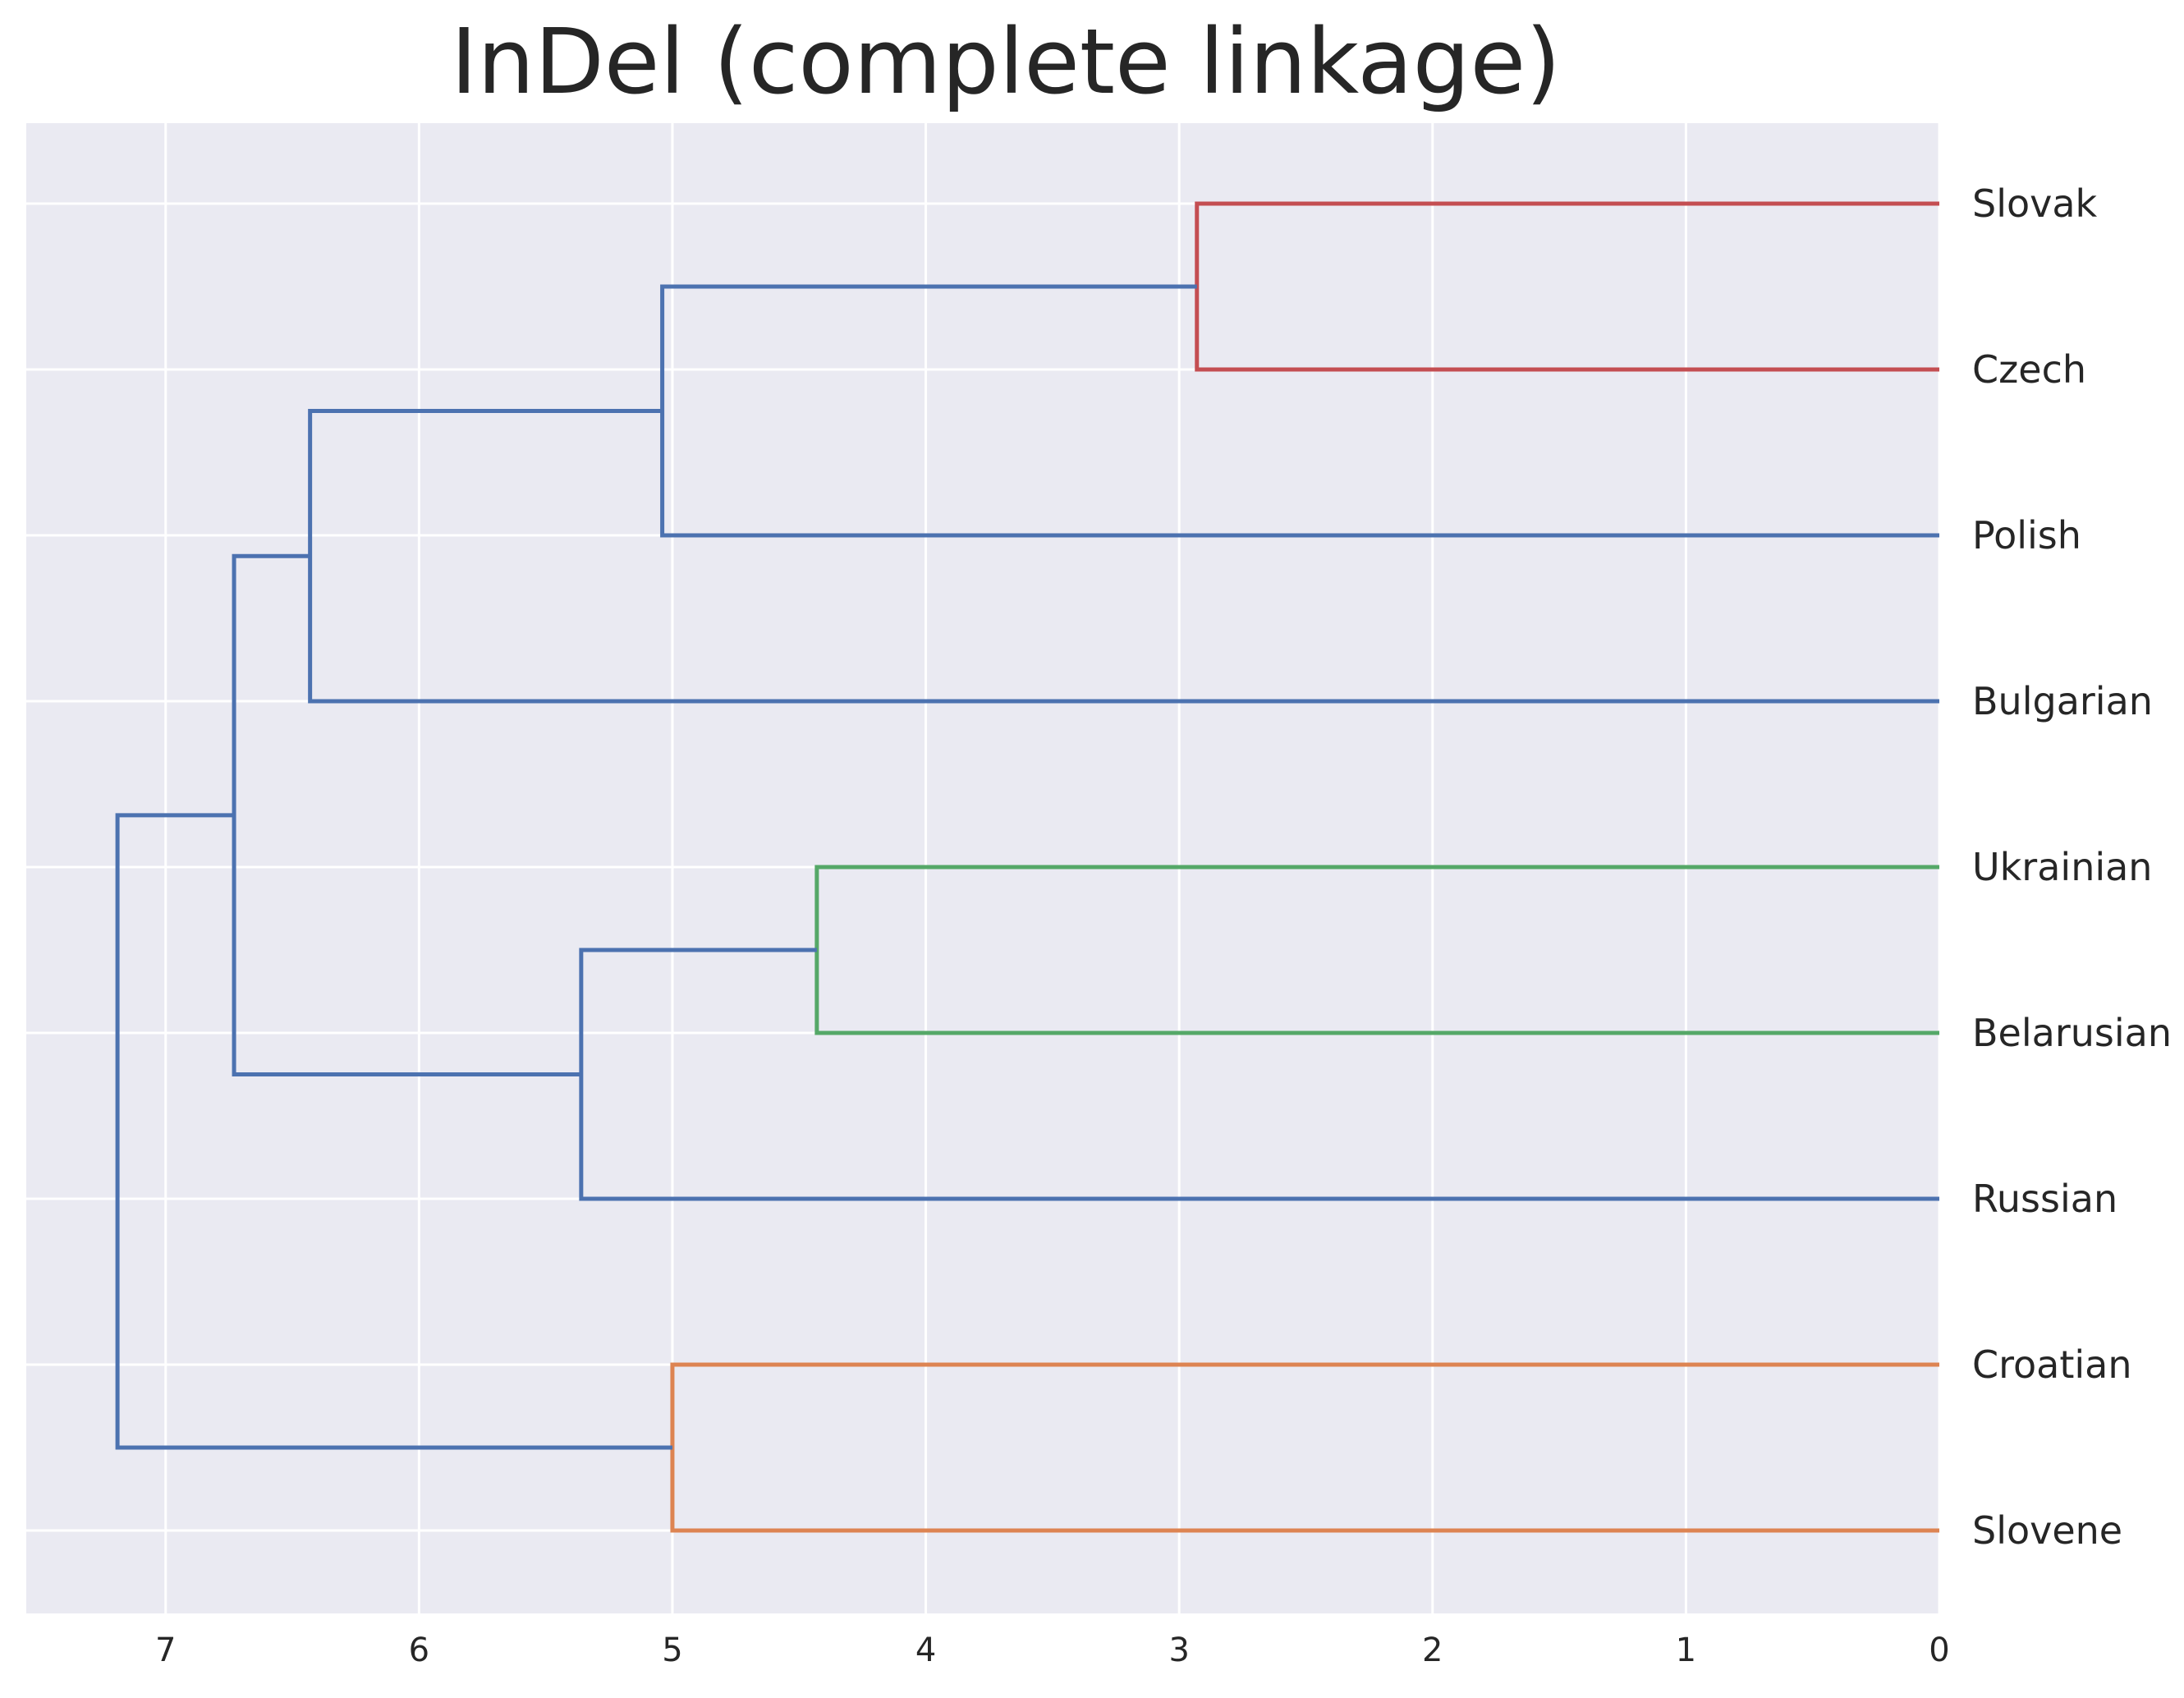  Describe the element at coordinates (419, 1650) in the screenshot. I see `x-tick-label: 6` at that location.